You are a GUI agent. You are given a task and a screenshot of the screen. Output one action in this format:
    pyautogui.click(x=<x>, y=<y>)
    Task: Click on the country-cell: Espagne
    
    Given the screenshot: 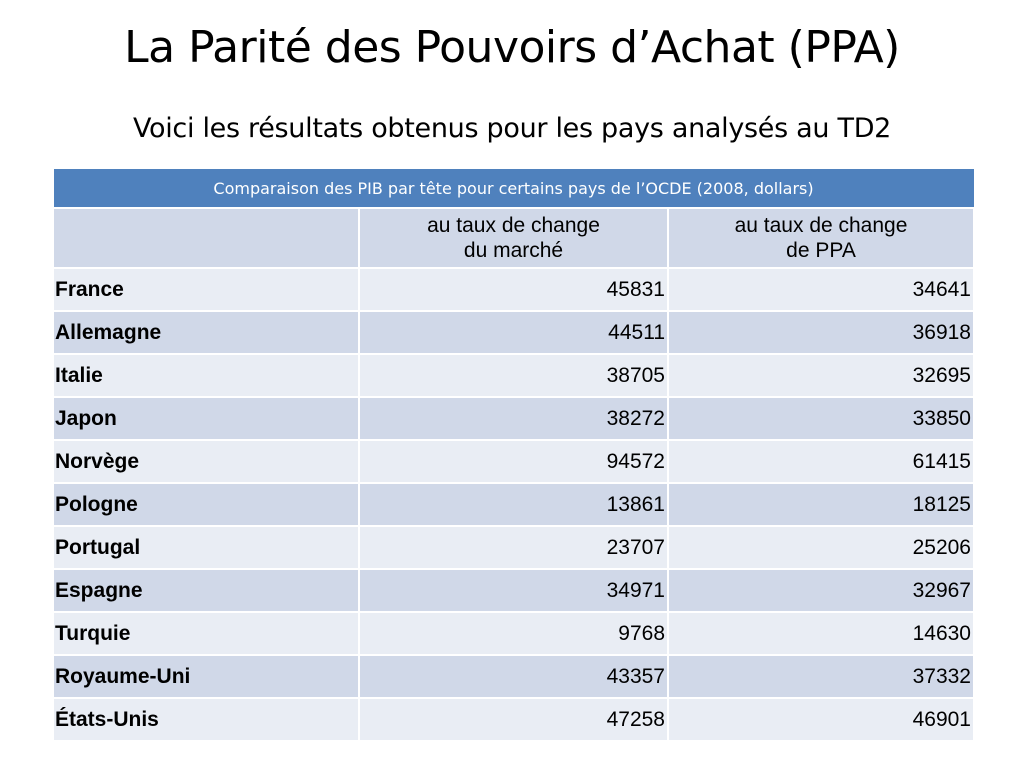 What is the action you would take?
    pyautogui.click(x=206, y=590)
    